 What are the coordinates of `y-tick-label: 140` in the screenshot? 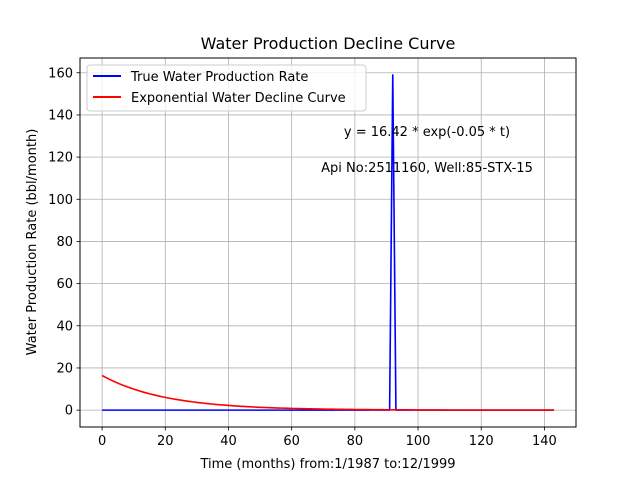 It's located at (60, 115).